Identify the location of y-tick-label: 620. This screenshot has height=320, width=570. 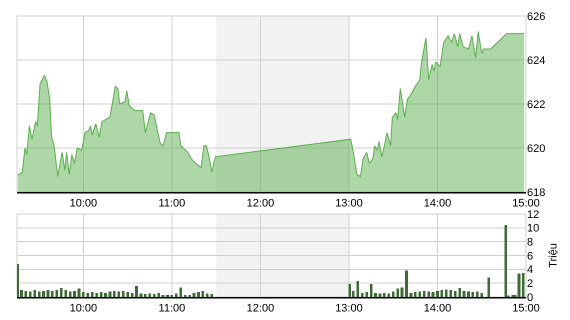
(536, 148).